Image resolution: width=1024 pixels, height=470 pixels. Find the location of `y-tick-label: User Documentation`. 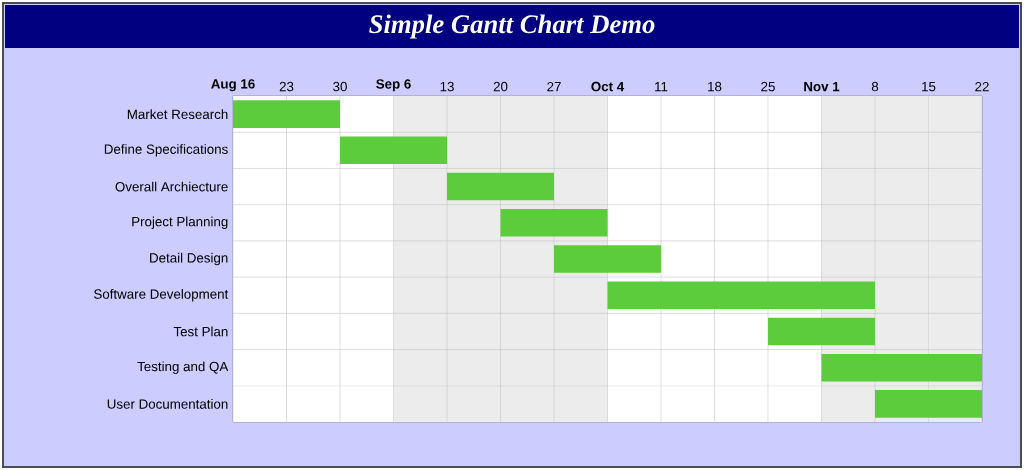

y-tick-label: User Documentation is located at coordinates (167, 403).